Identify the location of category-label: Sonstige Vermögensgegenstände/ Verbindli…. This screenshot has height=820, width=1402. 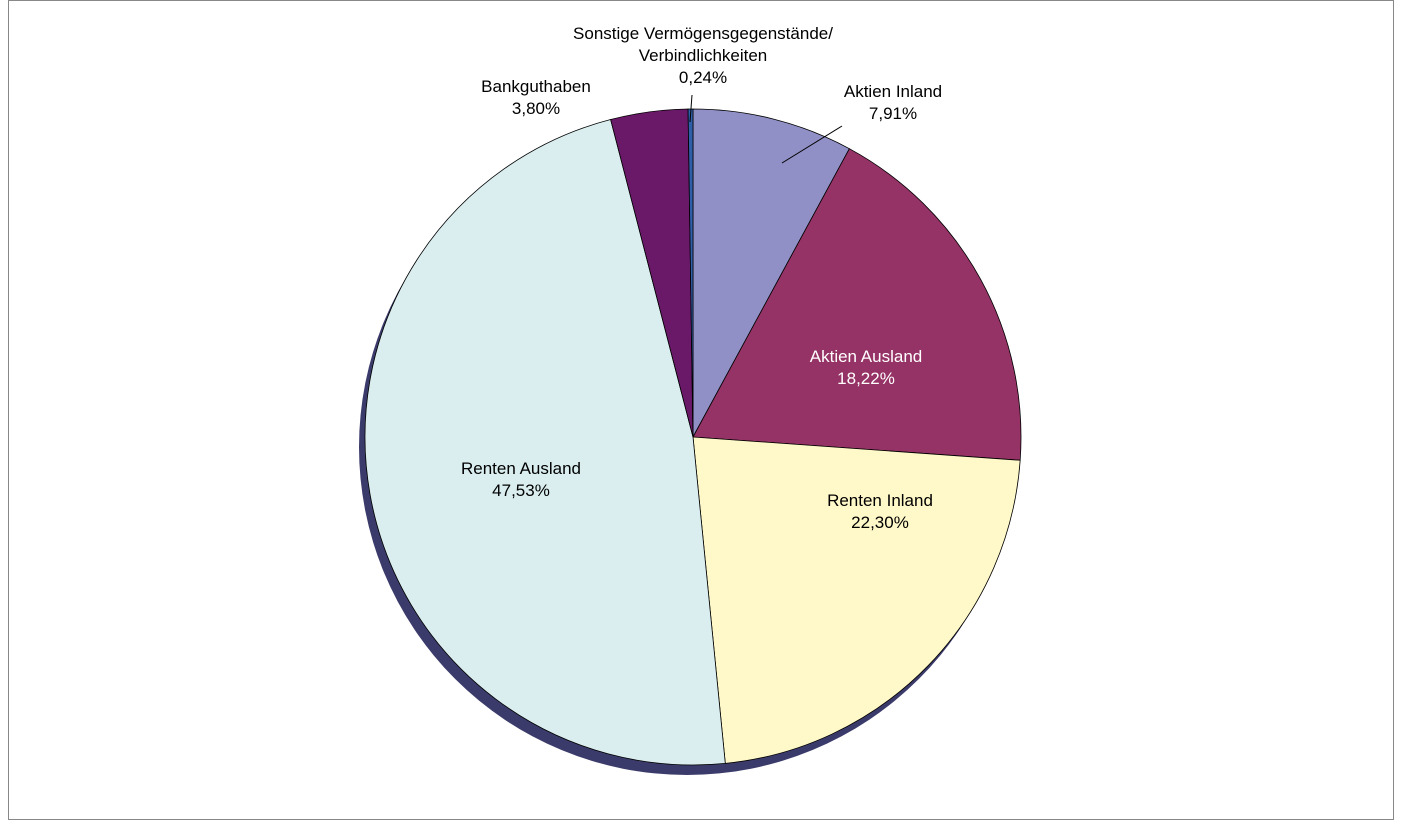
(703, 44).